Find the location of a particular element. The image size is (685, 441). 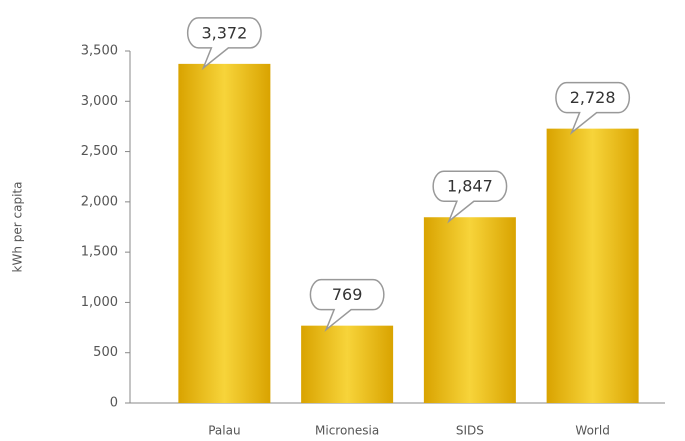

y-tick-label: 3,500 is located at coordinates (99, 51).